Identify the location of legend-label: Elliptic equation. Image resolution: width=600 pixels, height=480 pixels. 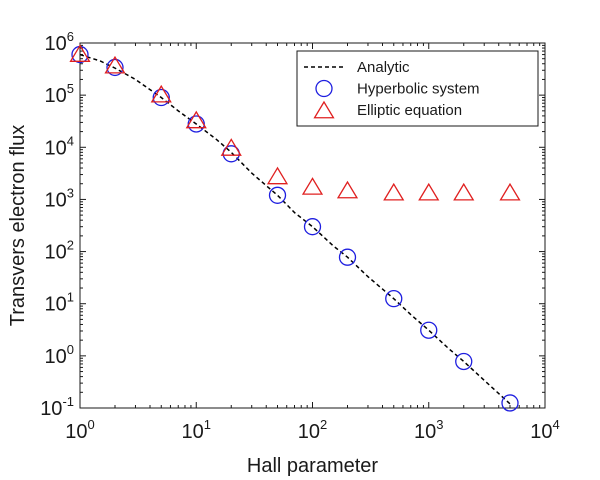
(409, 110).